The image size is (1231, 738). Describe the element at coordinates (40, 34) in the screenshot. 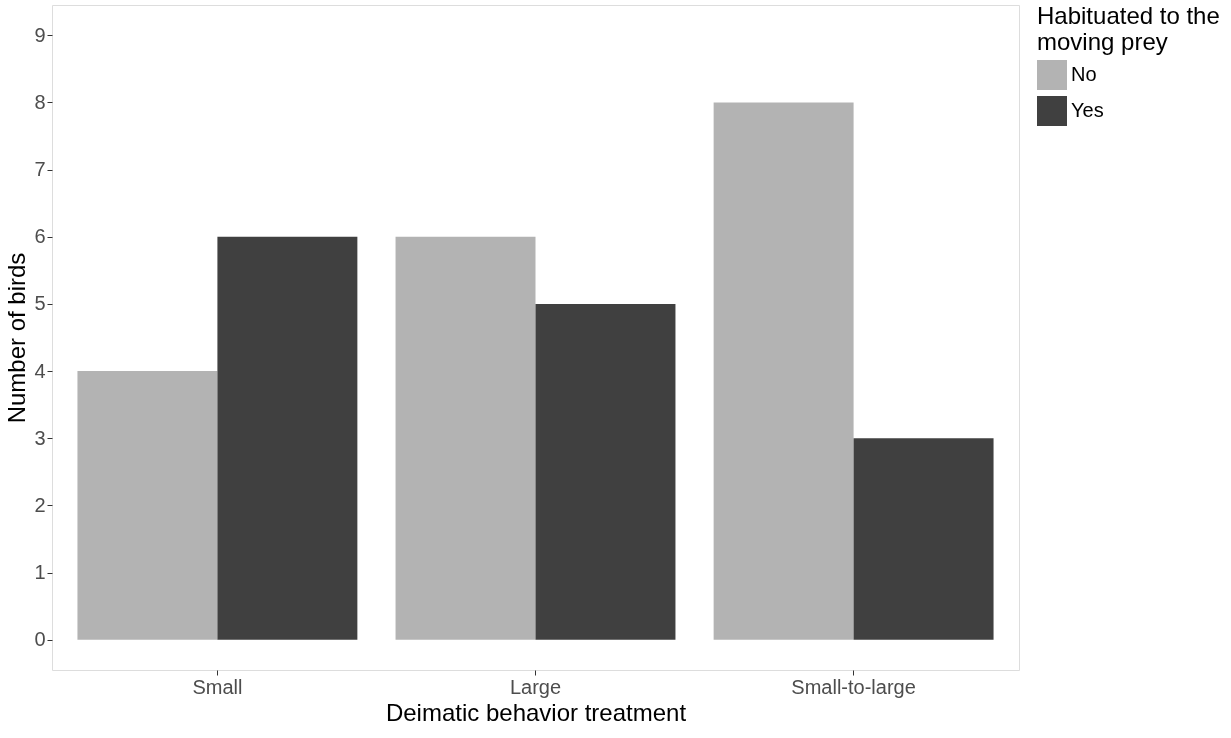

I see `y-tick-label: 9` at that location.